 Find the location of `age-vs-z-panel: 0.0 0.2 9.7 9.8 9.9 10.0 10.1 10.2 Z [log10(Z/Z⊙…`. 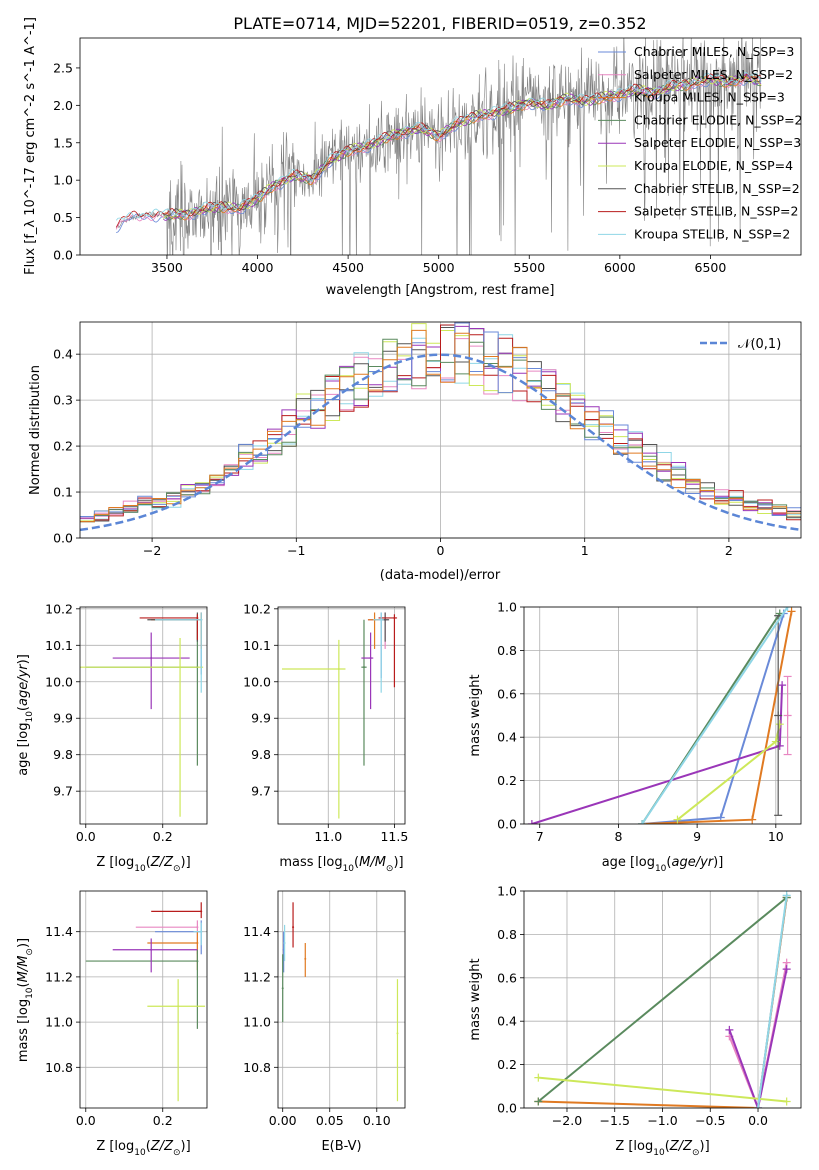

age-vs-z-panel: 0.0 0.2 9.7 9.8 9.9 10.0 10.1 10.2 Z [log10(Z/Z⊙… is located at coordinates (112, 737).